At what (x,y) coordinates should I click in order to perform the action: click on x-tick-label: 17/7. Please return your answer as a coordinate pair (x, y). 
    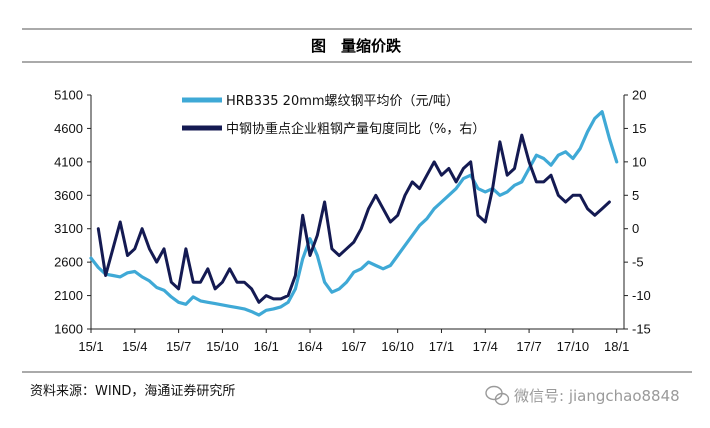
    Looking at the image, I should click on (528, 346).